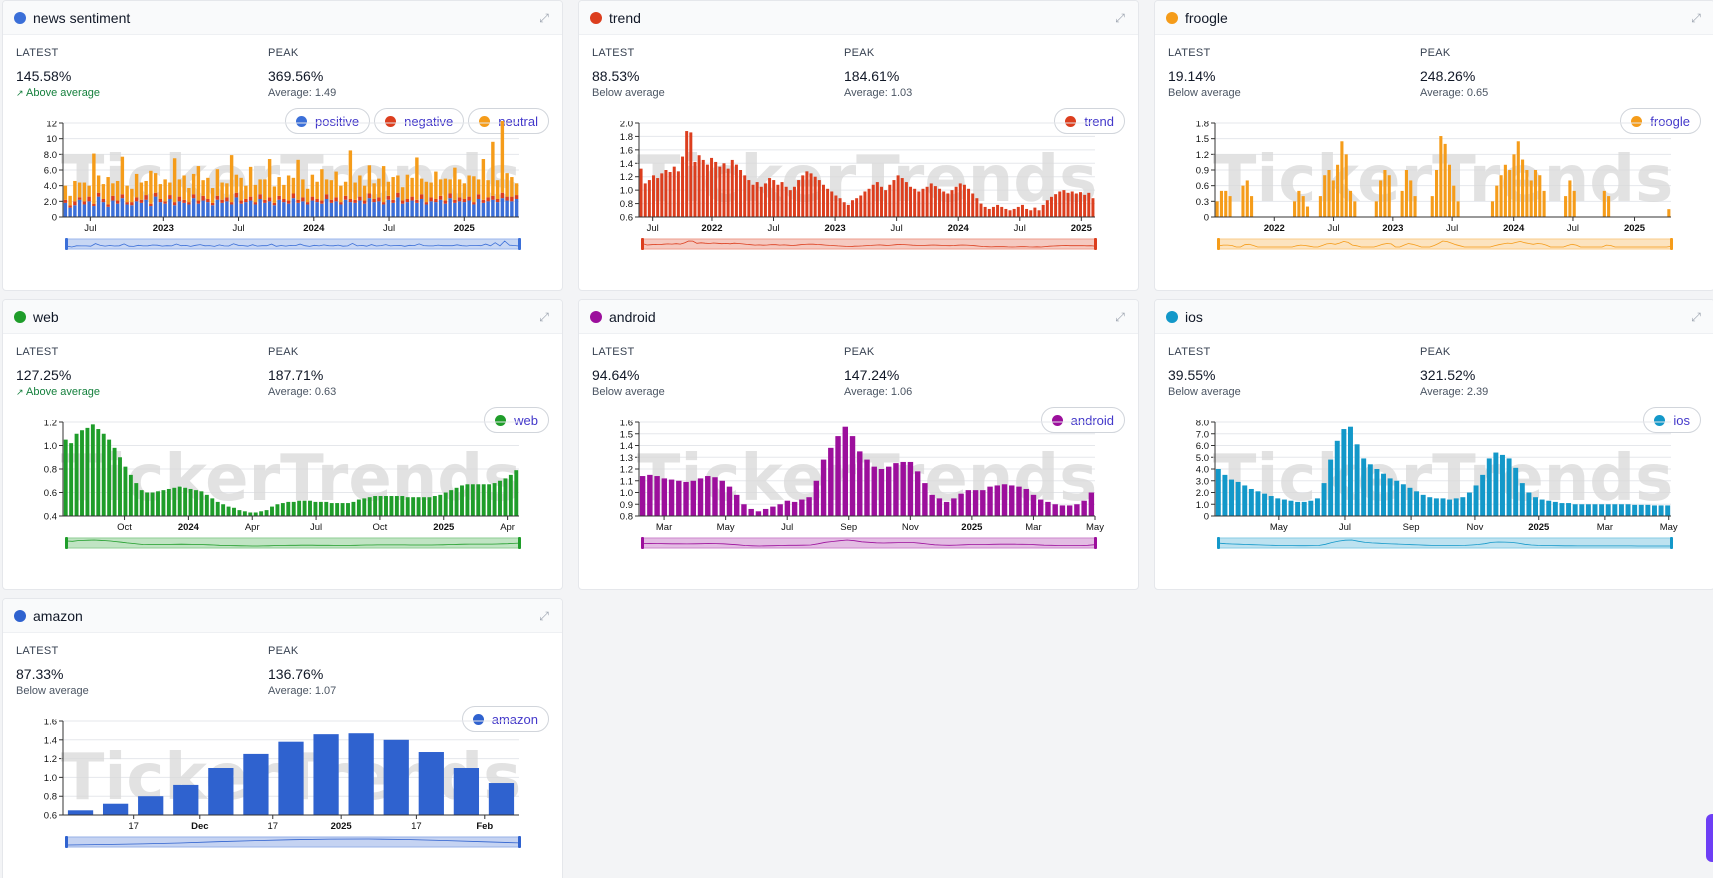 This screenshot has height=878, width=1713. Describe the element at coordinates (508, 121) in the screenshot. I see `legend-toggle-neutral: neutral` at that location.